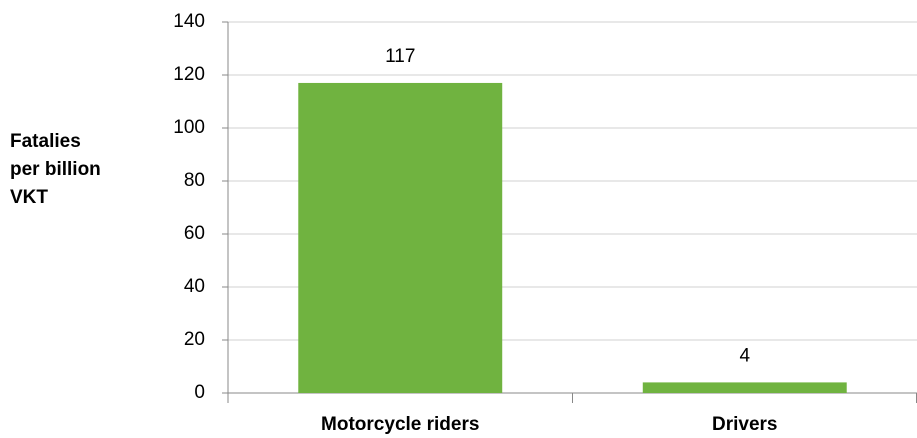  What do you see at coordinates (400, 424) in the screenshot?
I see `x-tick-label: Motorcycle riders` at bounding box center [400, 424].